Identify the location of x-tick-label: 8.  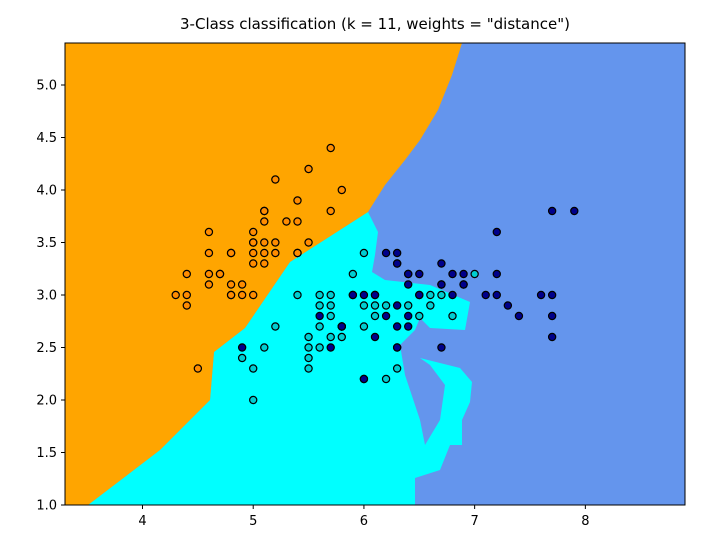
(585, 521).